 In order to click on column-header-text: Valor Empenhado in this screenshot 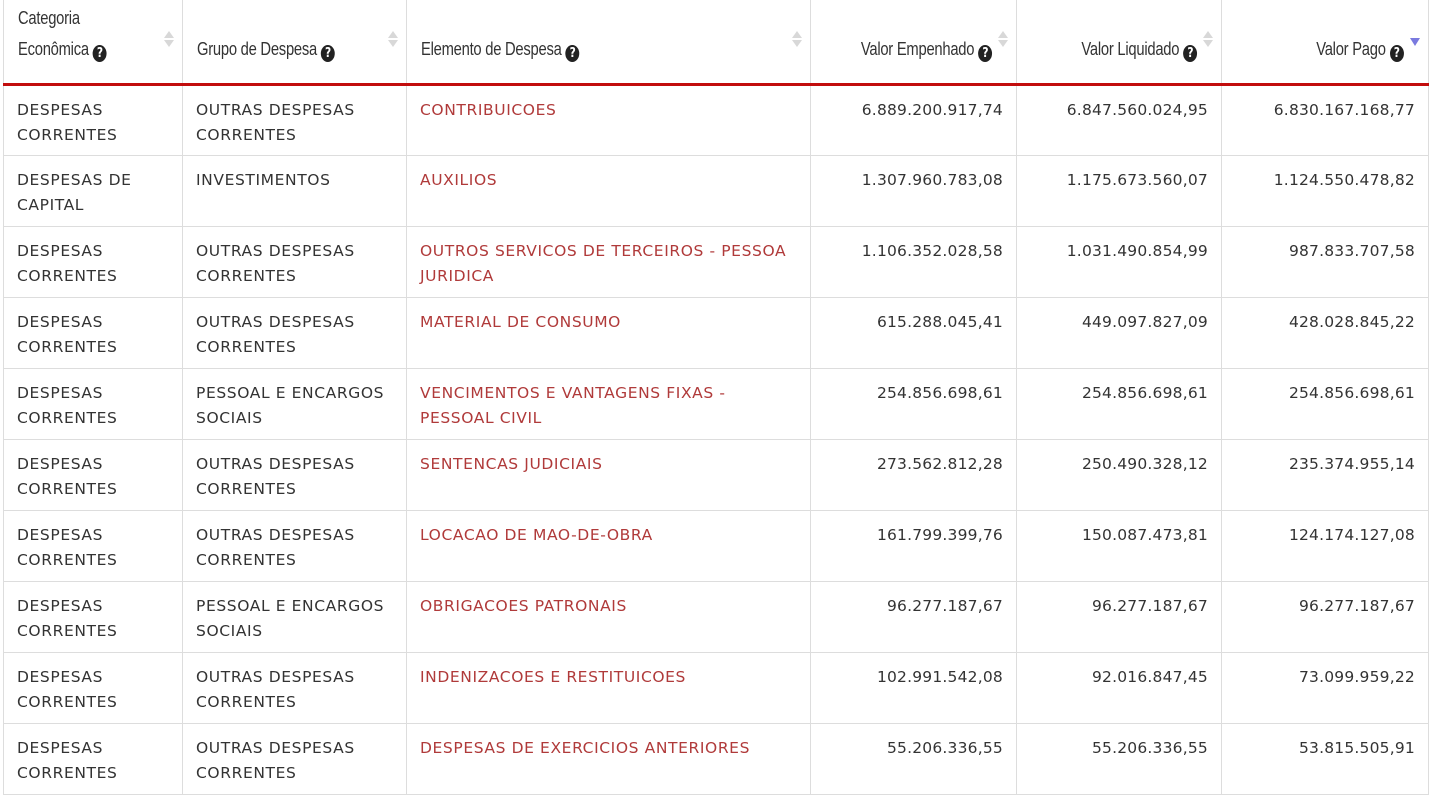, I will do `click(917, 48)`.